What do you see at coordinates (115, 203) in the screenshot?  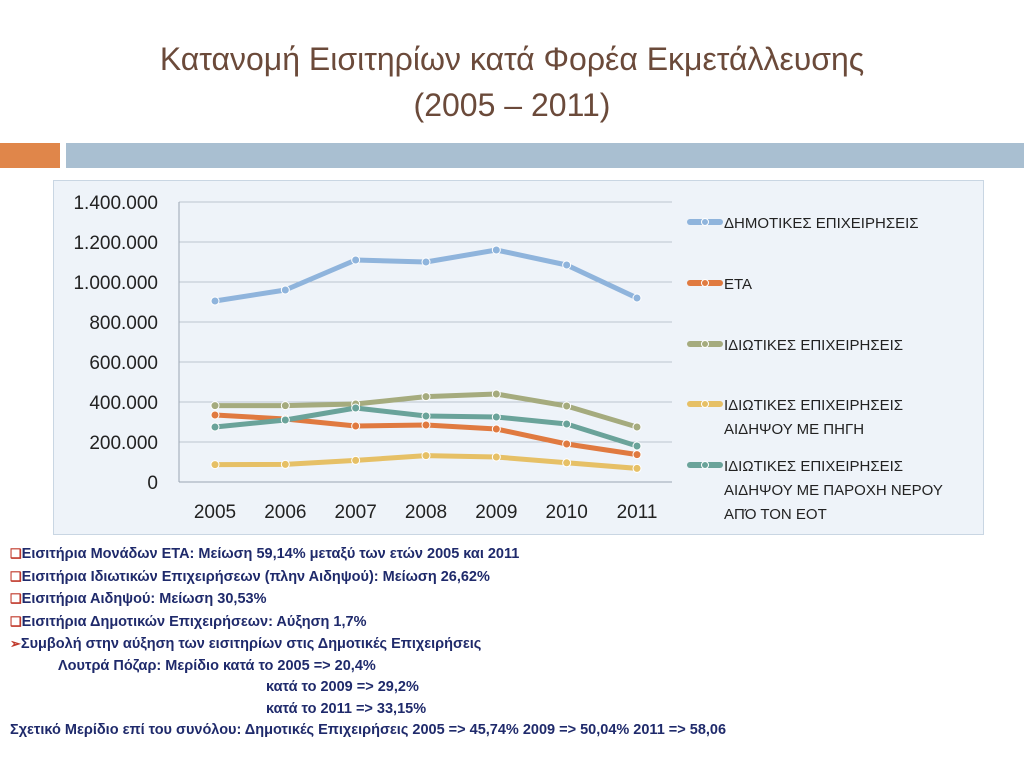 I see `y-tick-label: 1.400.000` at bounding box center [115, 203].